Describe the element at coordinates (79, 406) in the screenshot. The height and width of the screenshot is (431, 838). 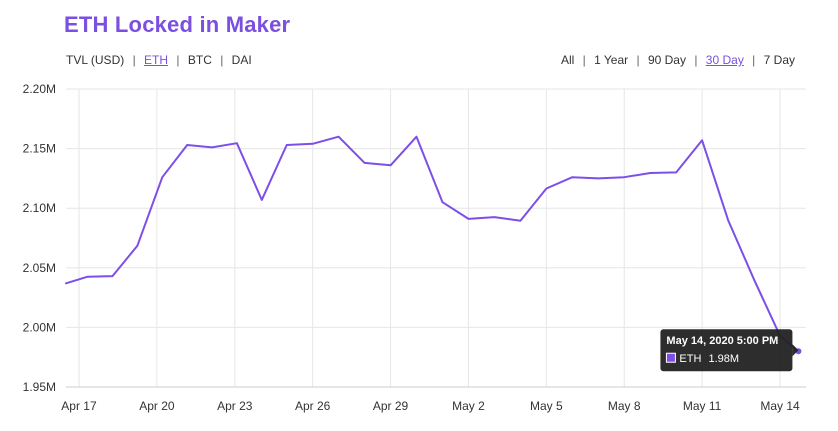
I see `x-tick-label: Apr 17` at that location.